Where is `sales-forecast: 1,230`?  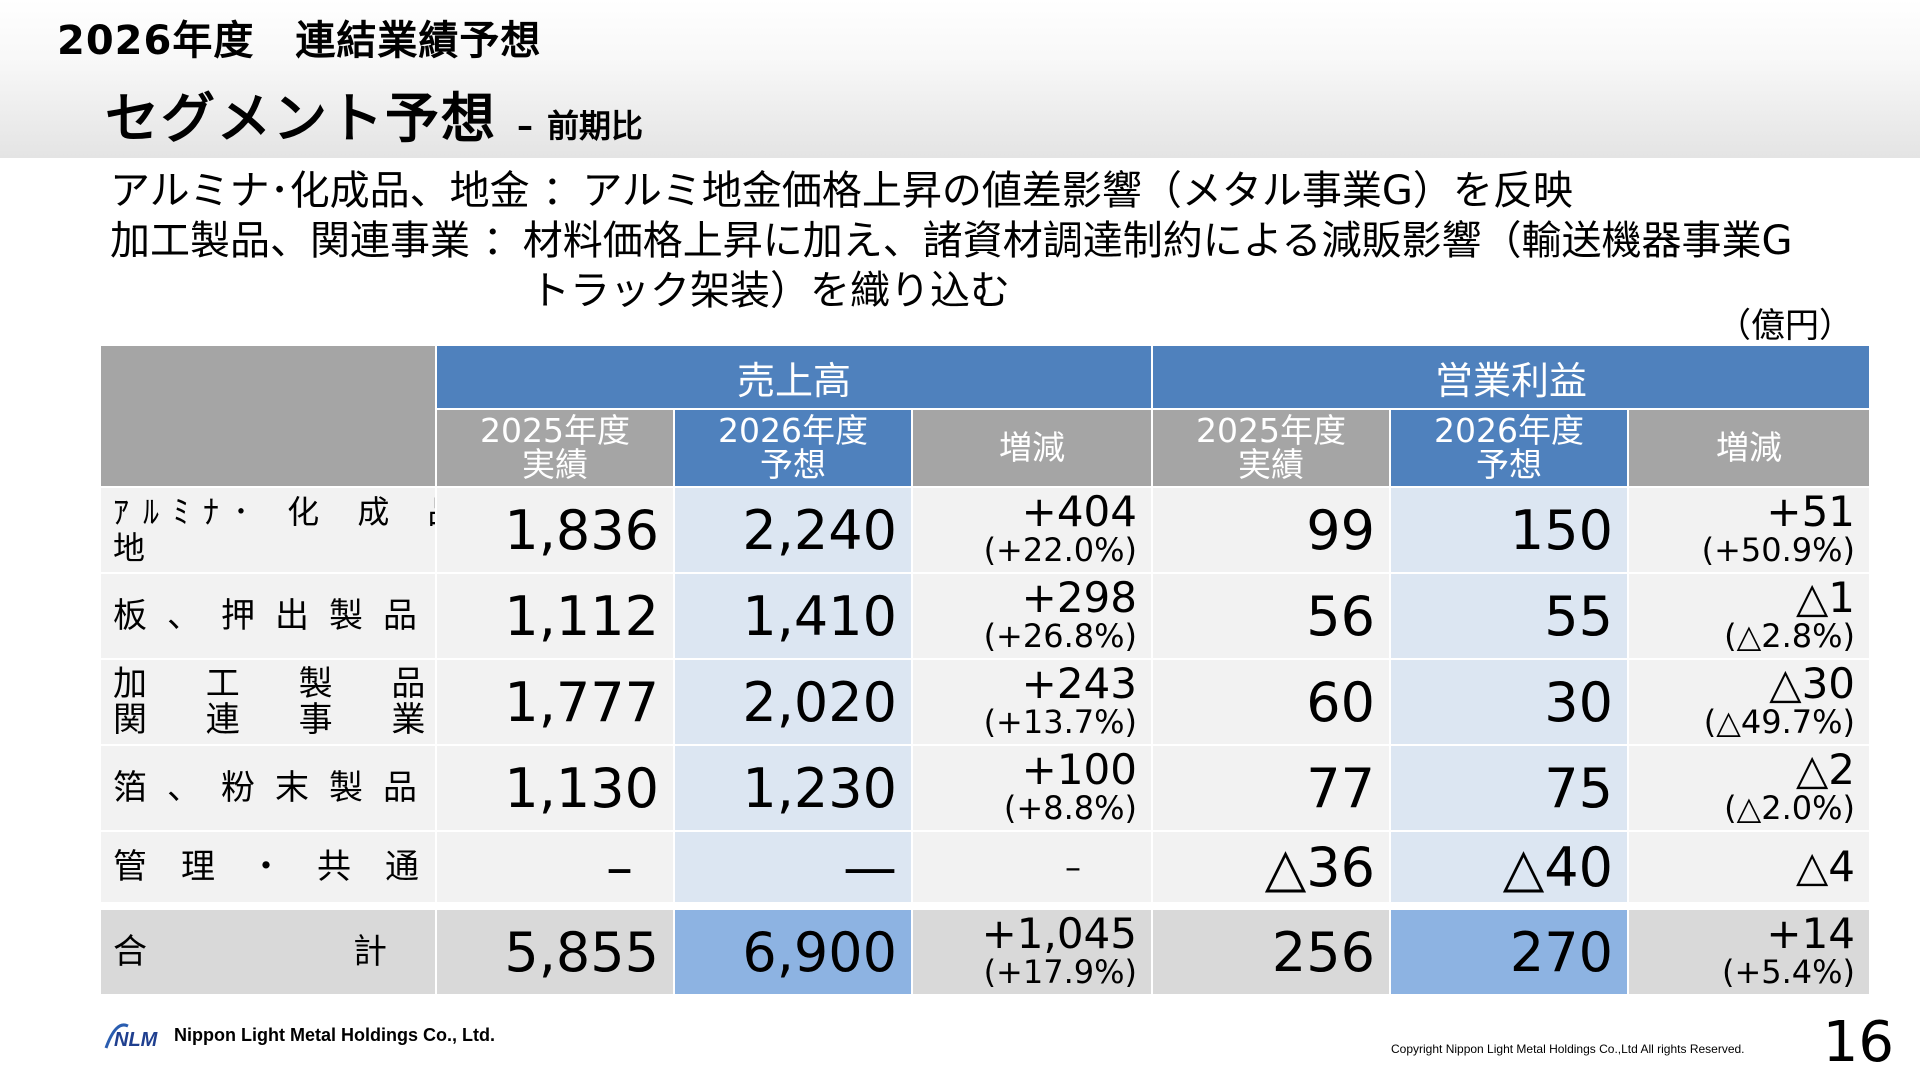
sales-forecast: 1,230 is located at coordinates (793, 788).